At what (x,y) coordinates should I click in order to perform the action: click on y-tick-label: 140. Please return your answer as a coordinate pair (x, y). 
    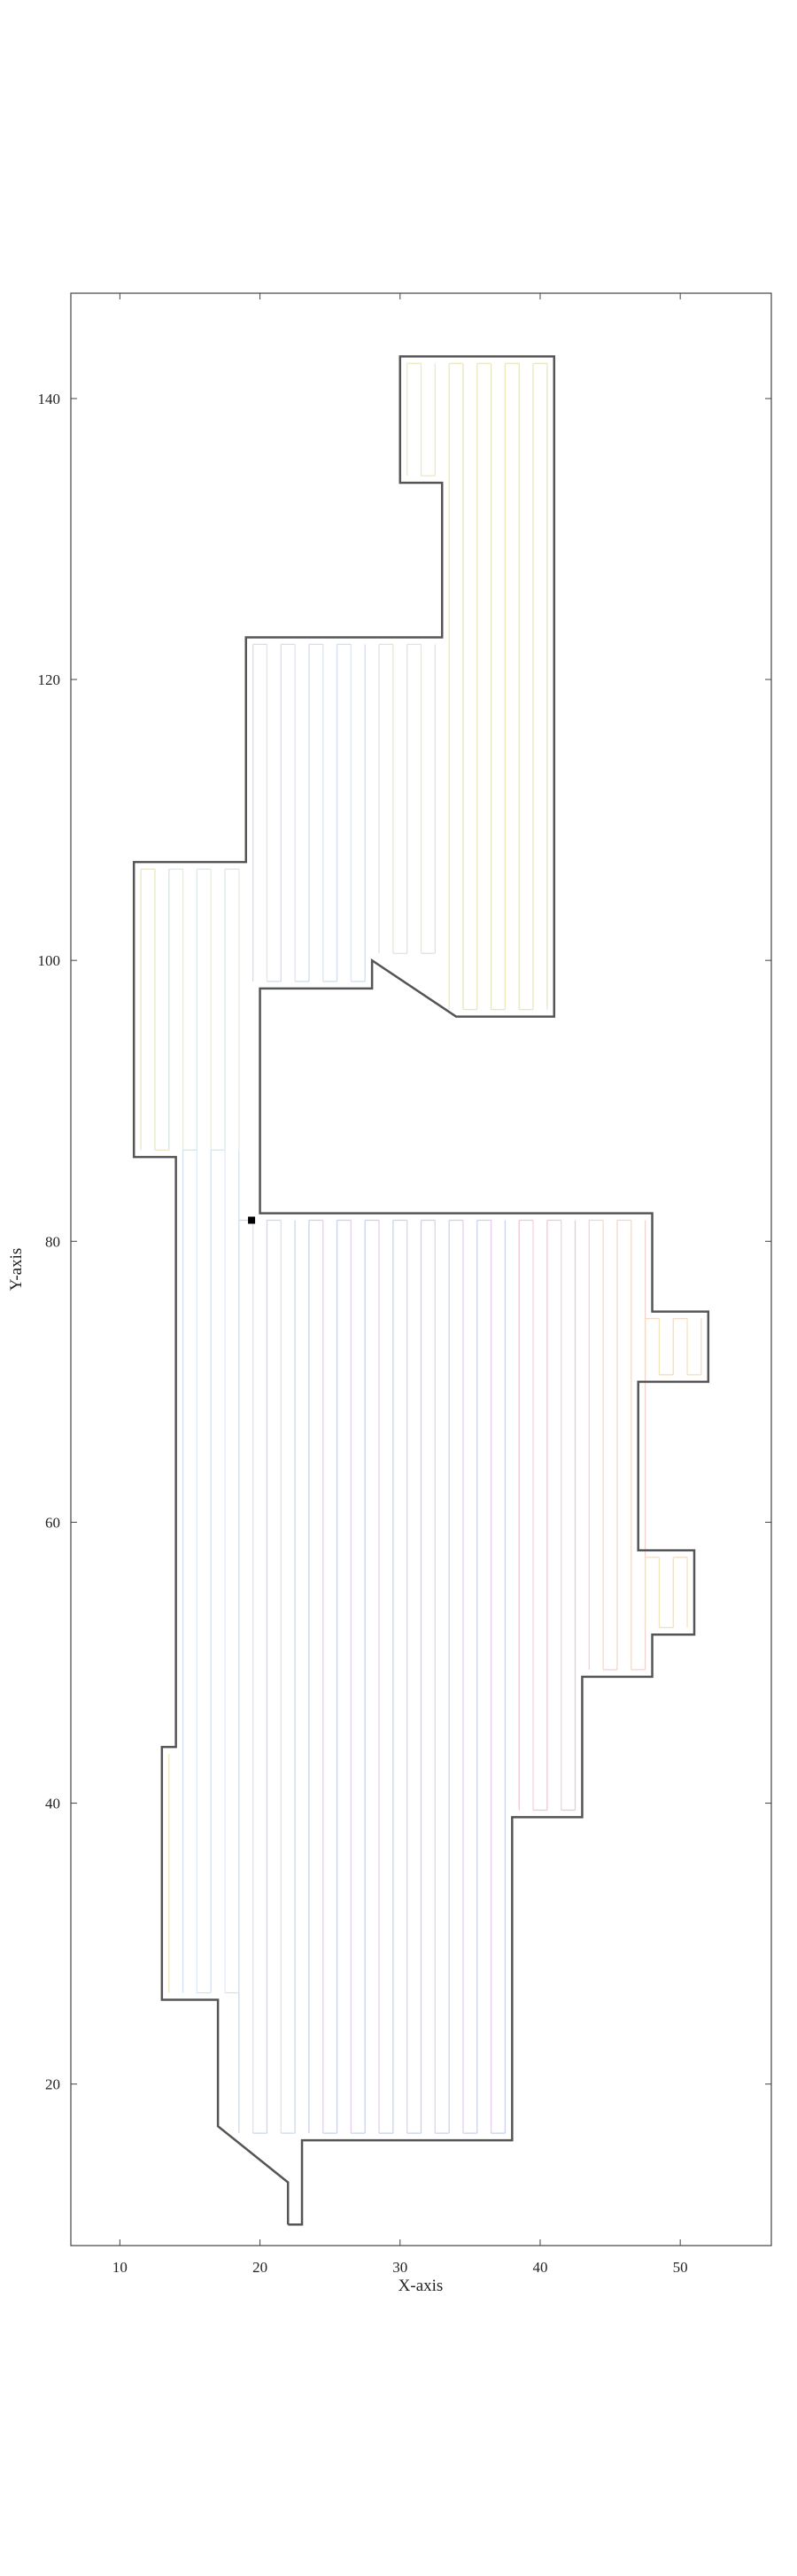
    Looking at the image, I should click on (49, 399).